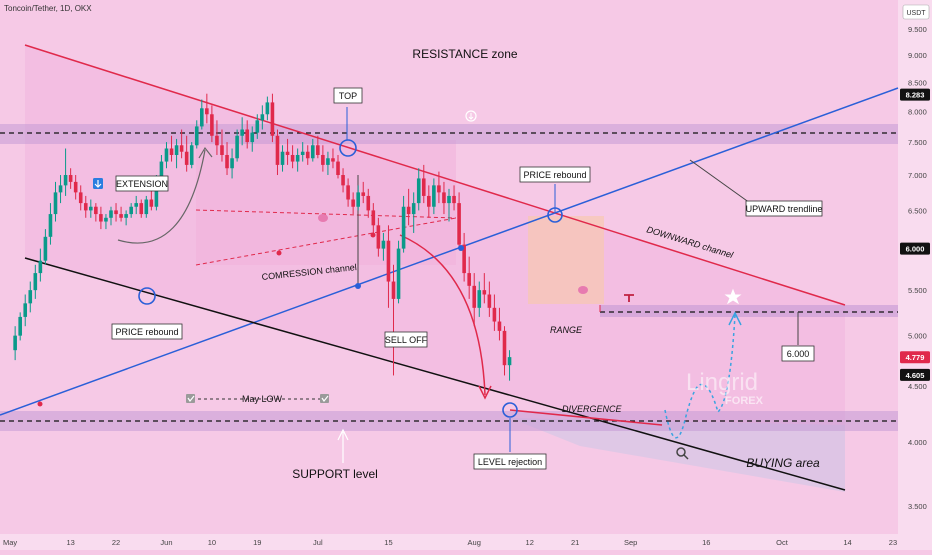 This screenshot has height=555, width=932. Describe the element at coordinates (893, 542) in the screenshot. I see `time-tick-label: 23` at that location.